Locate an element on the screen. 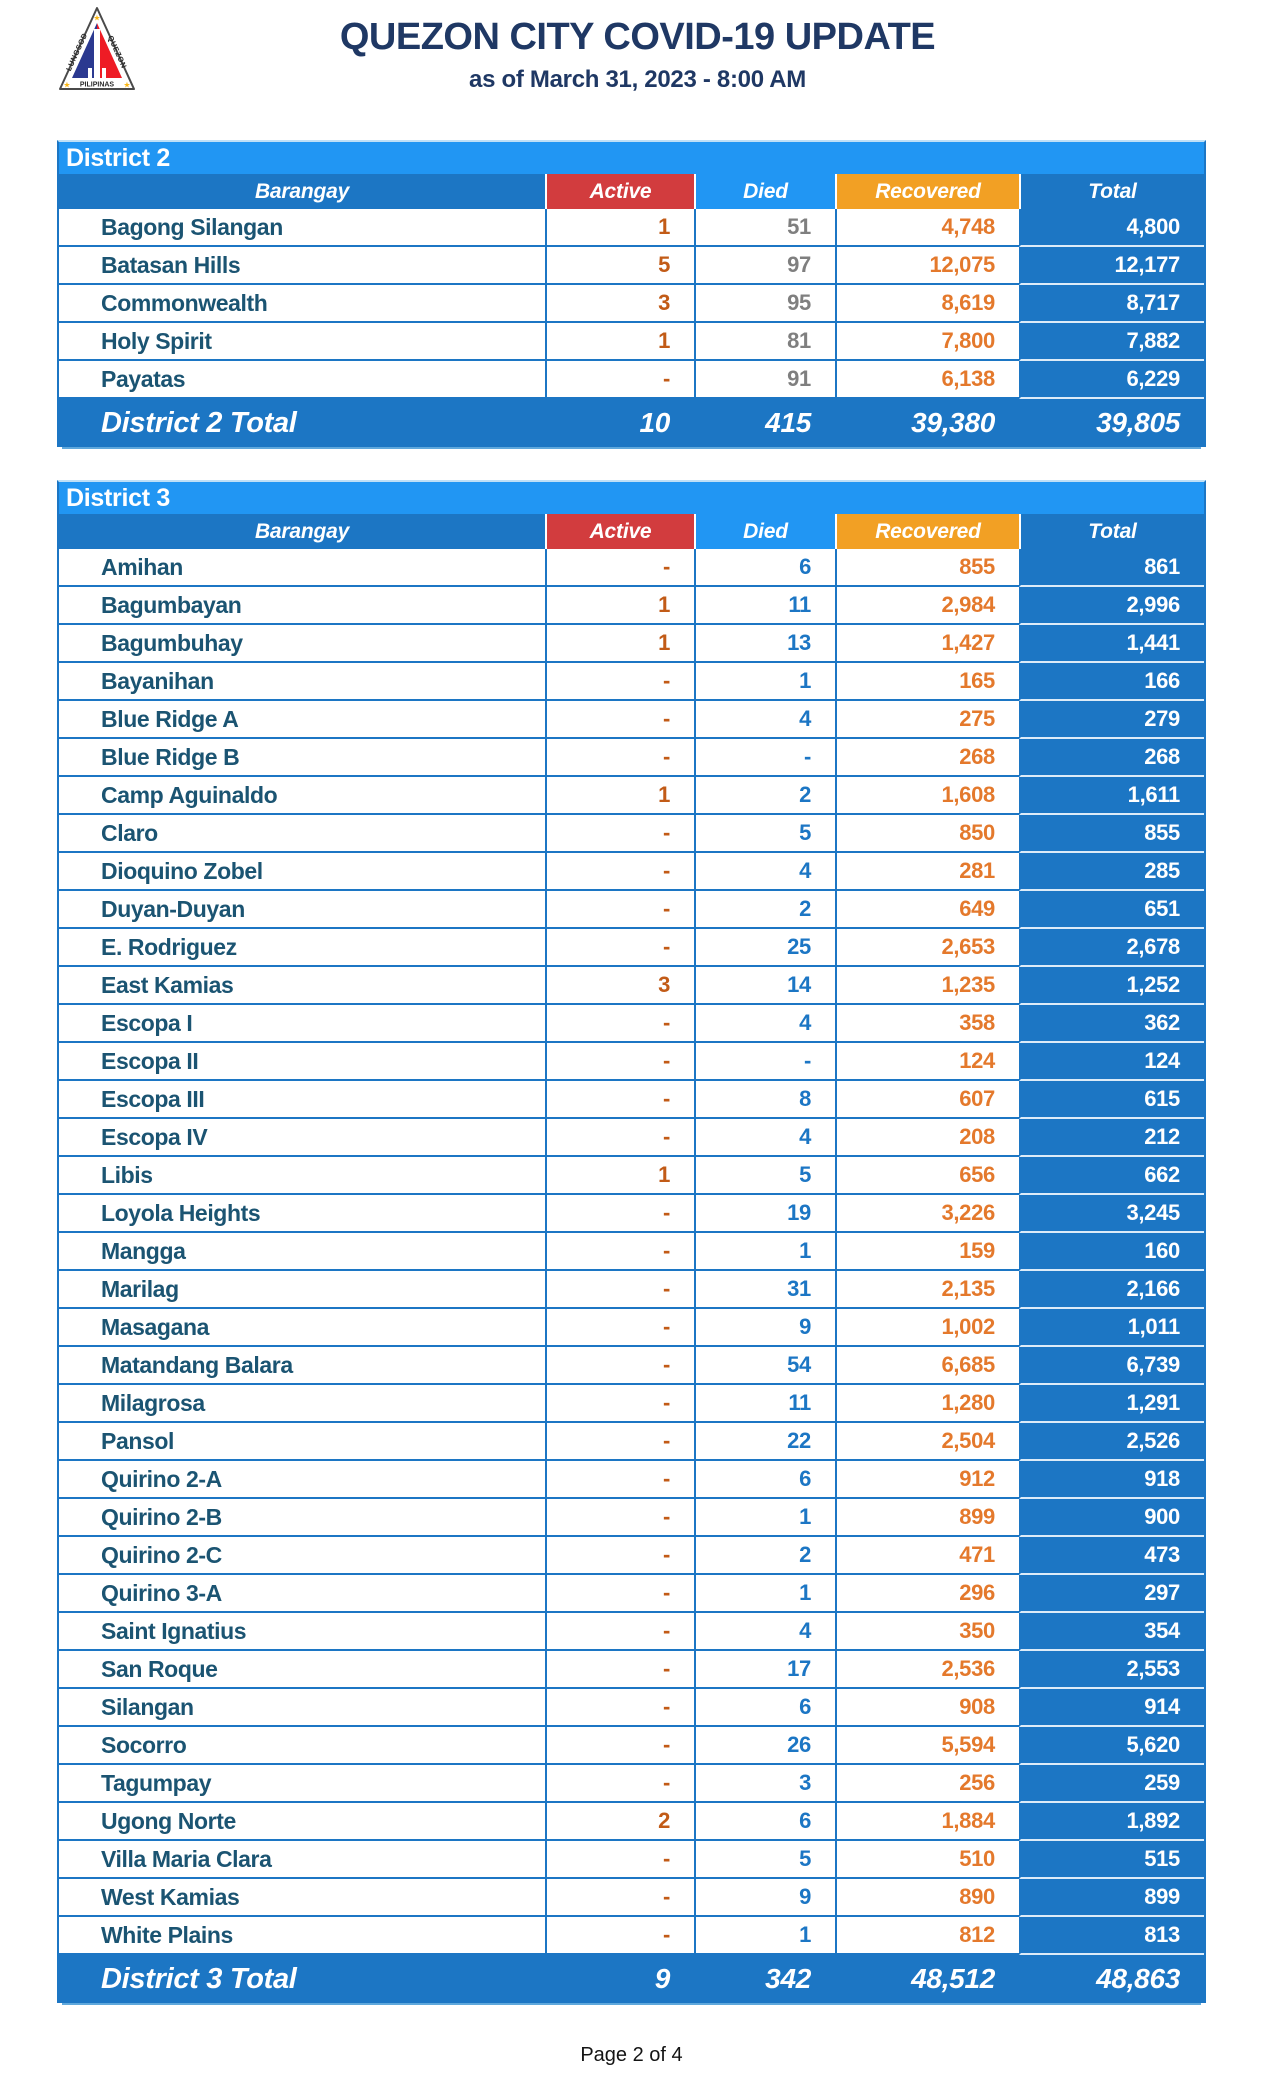 The height and width of the screenshot is (2100, 1275). district-total-died: 342 is located at coordinates (788, 1978).